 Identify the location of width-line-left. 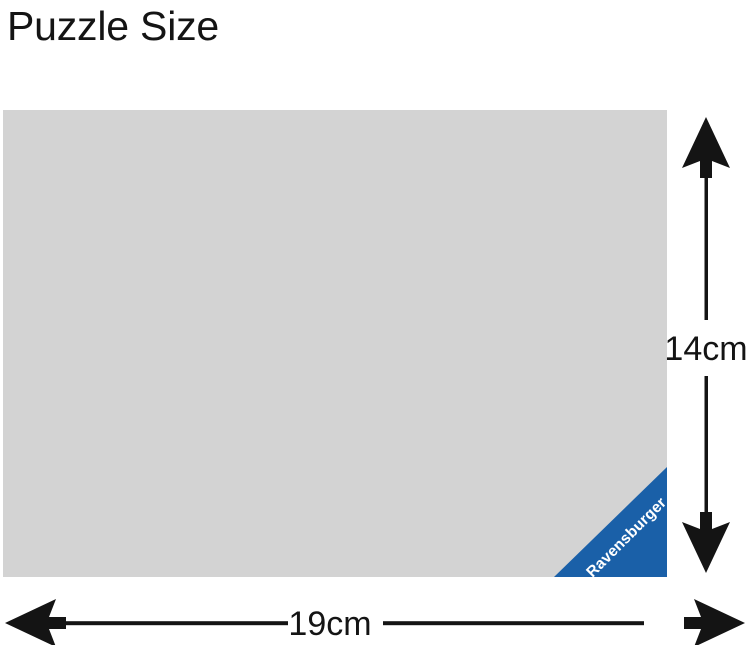
(177, 623).